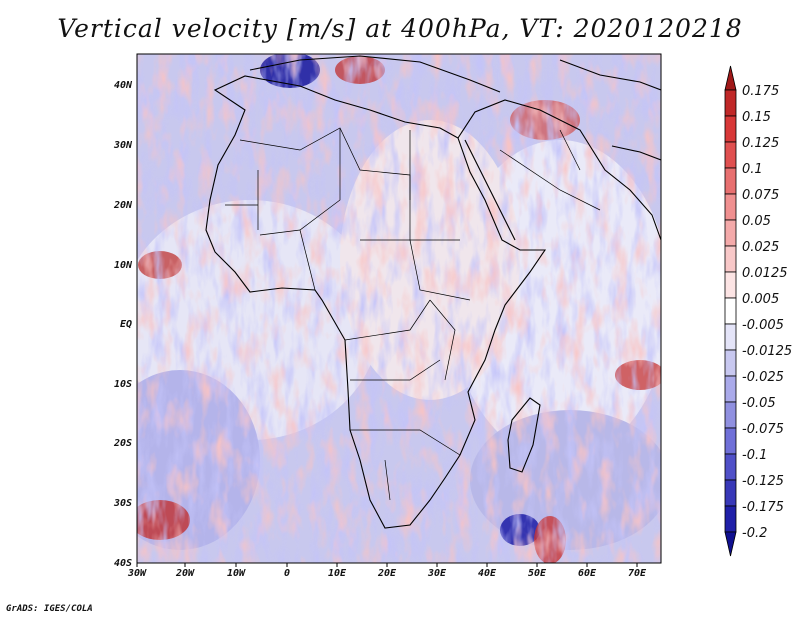  What do you see at coordinates (123, 384) in the screenshot?
I see `lat-label: 10S` at bounding box center [123, 384].